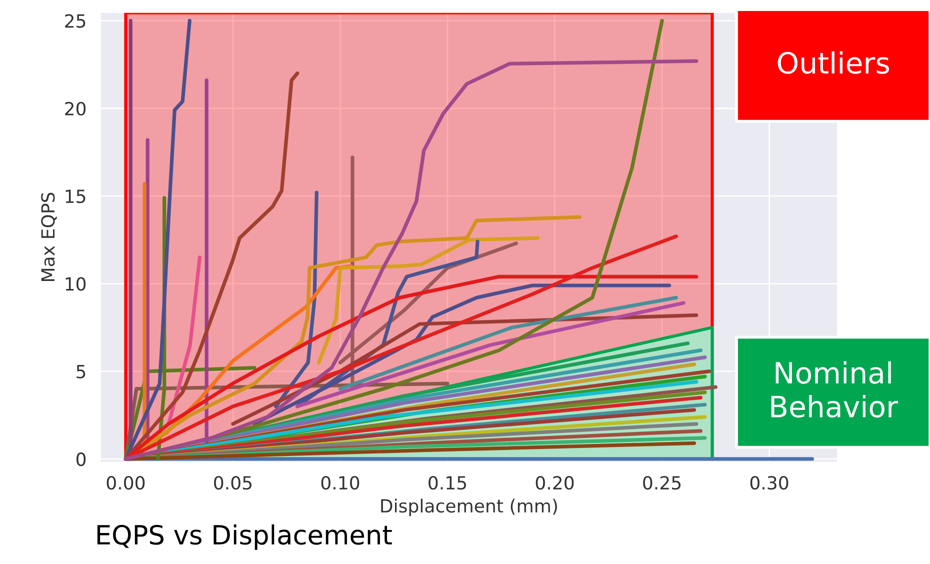  What do you see at coordinates (81, 459) in the screenshot?
I see `y-tick-label: 0` at bounding box center [81, 459].